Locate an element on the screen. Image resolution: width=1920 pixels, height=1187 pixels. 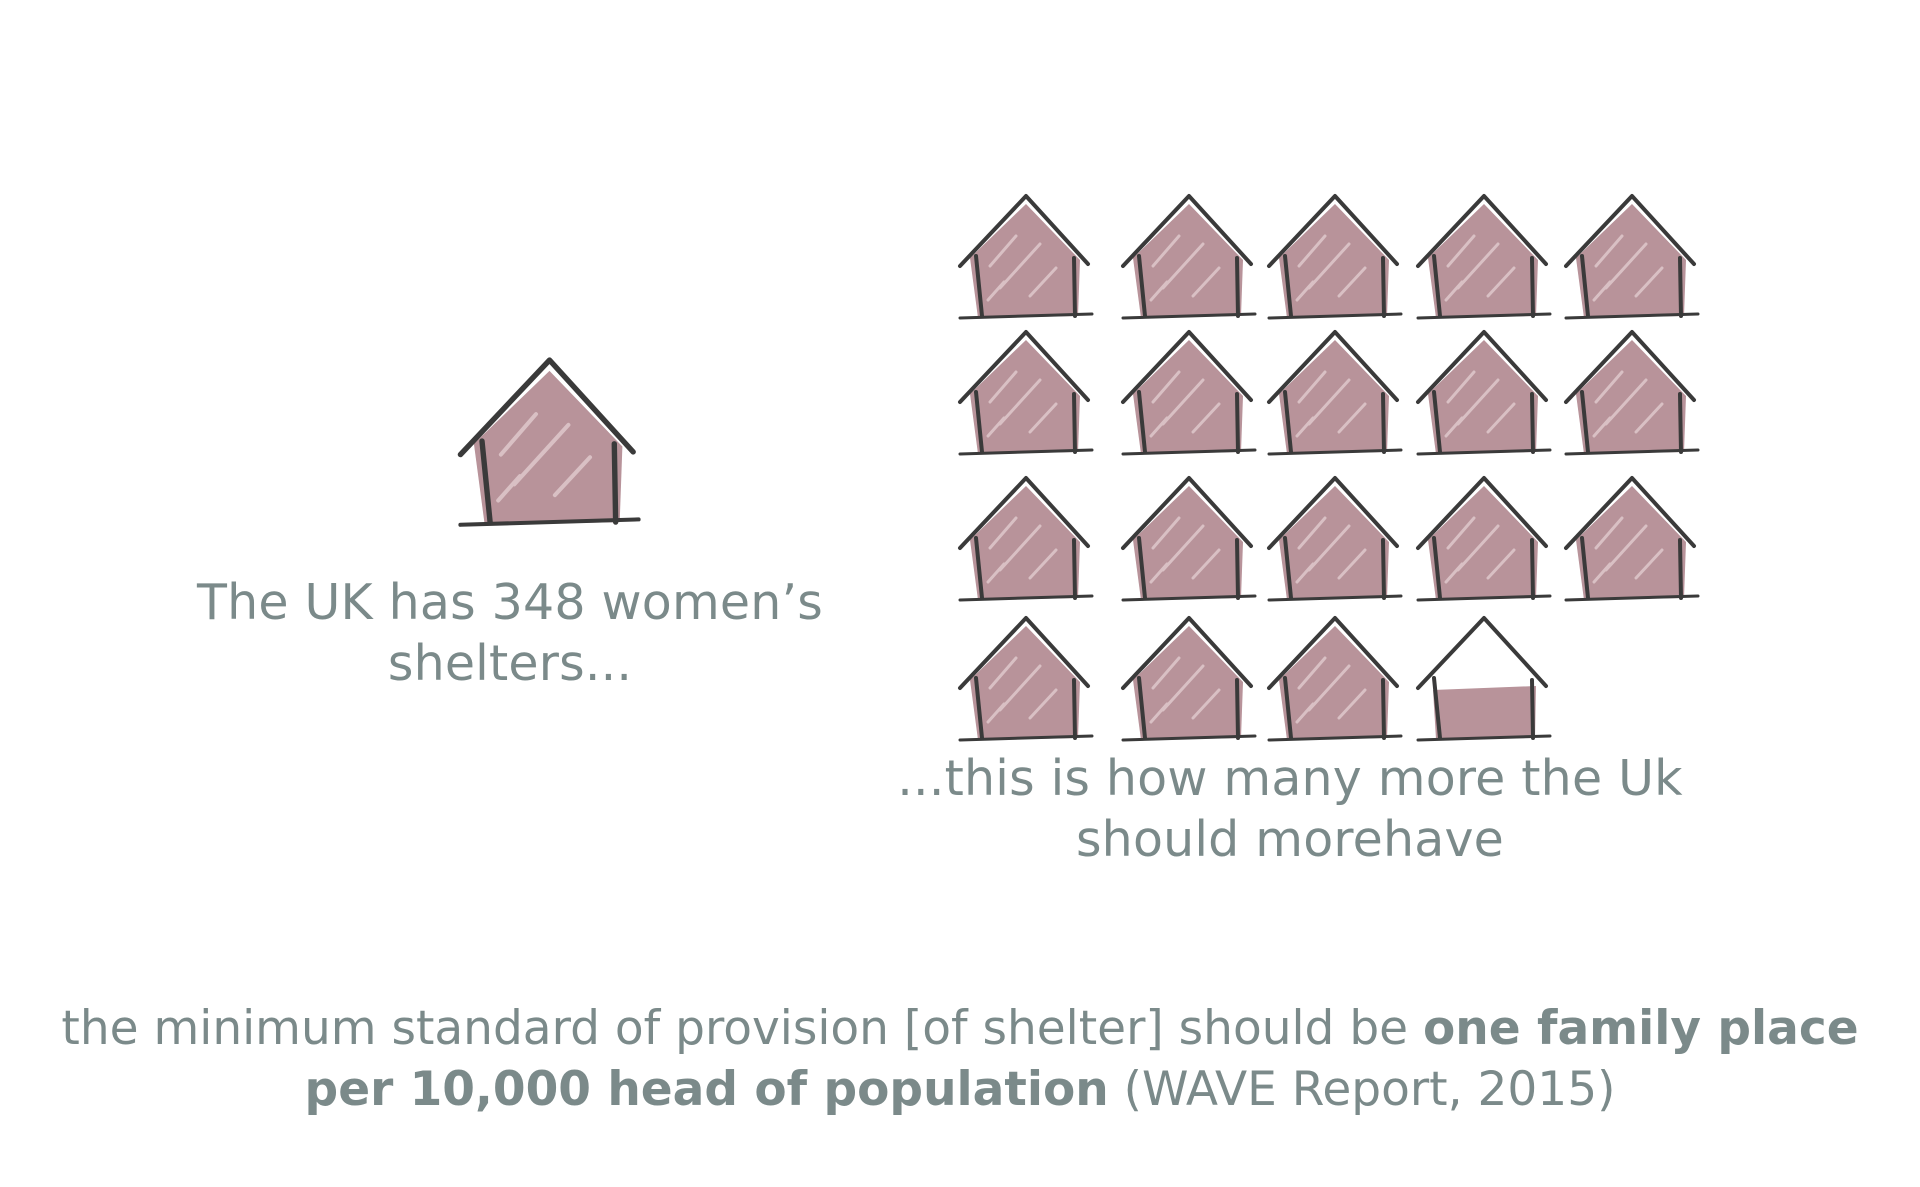
house-fill-shape is located at coordinates (1484, 712).